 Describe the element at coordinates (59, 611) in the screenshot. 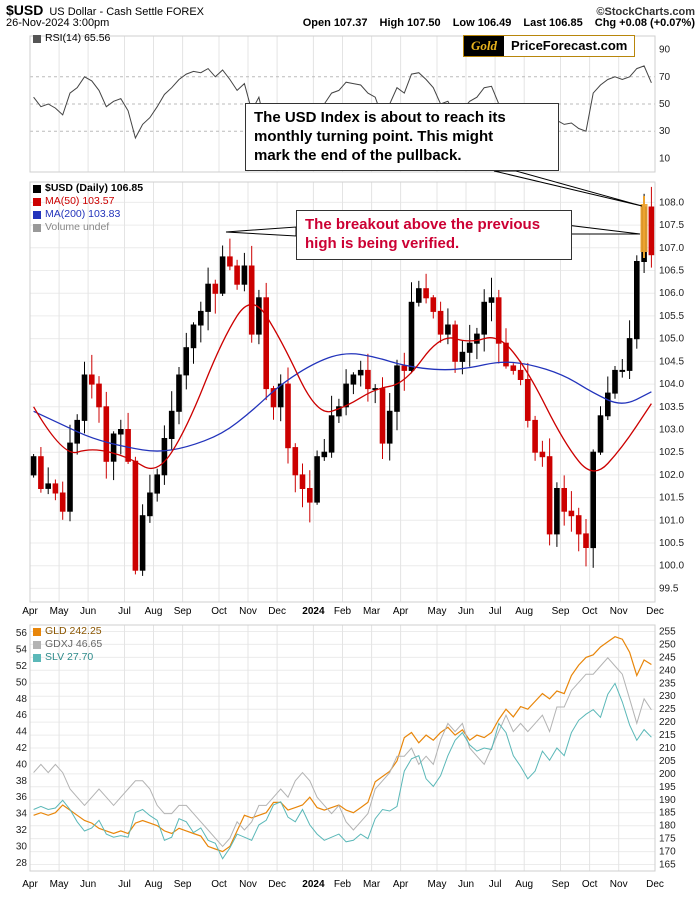

I see `x-axis-label: May` at that location.